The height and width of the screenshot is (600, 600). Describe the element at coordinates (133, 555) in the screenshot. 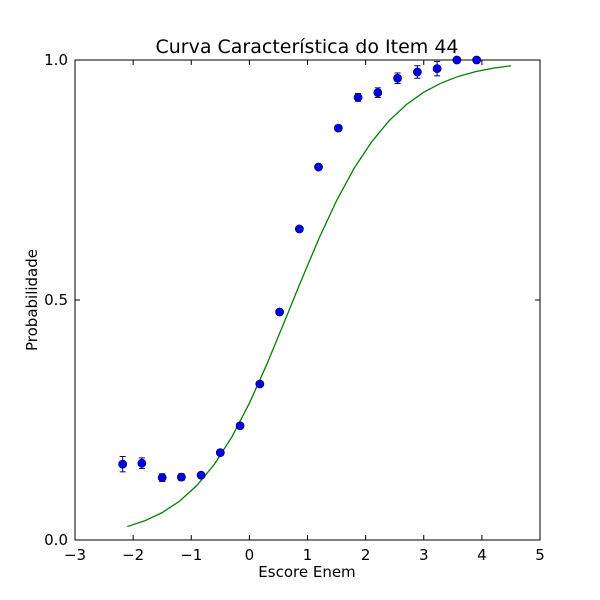

I see `x-tick-label: −2` at that location.